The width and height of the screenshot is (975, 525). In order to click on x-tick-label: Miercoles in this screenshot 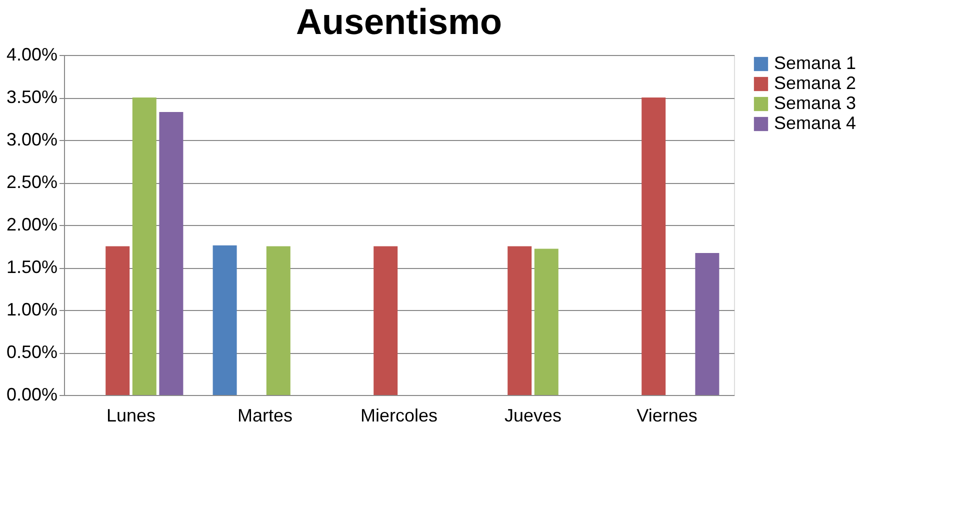, I will do `click(399, 416)`.